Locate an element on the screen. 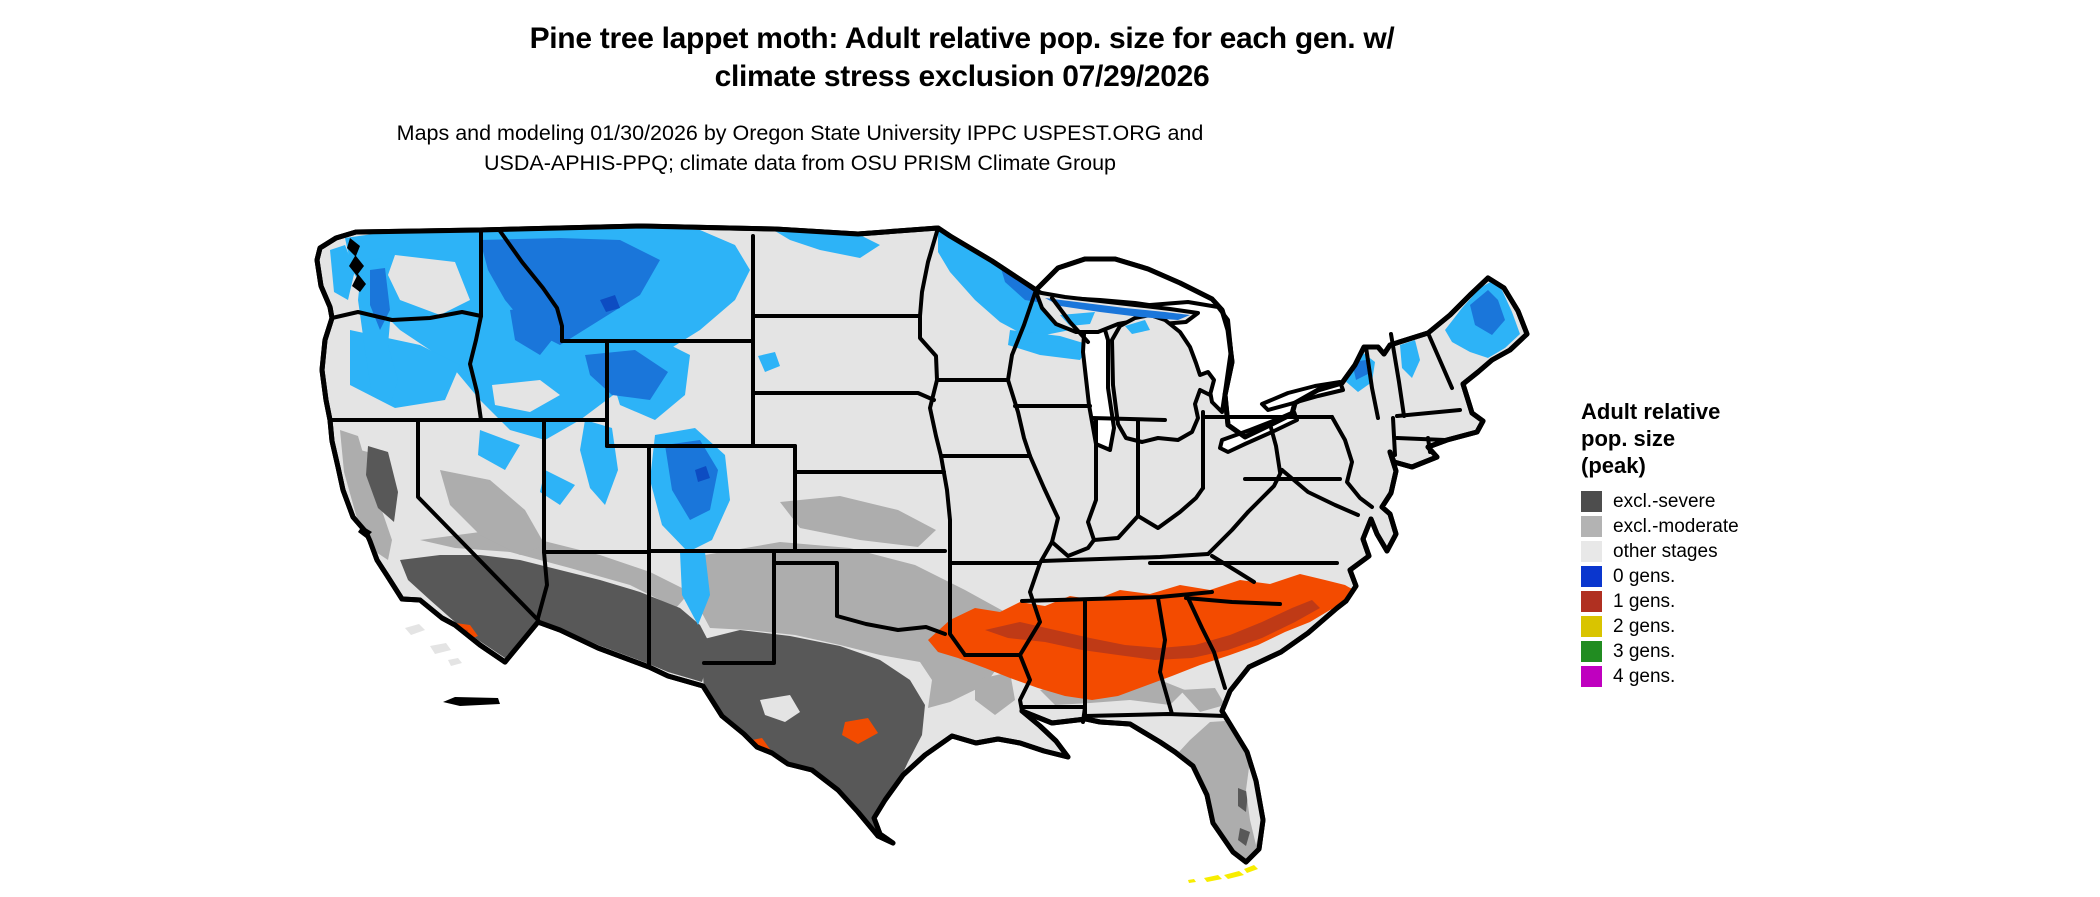 The width and height of the screenshot is (2100, 897). legend-label-other-stages: other stages is located at coordinates (1665, 551).